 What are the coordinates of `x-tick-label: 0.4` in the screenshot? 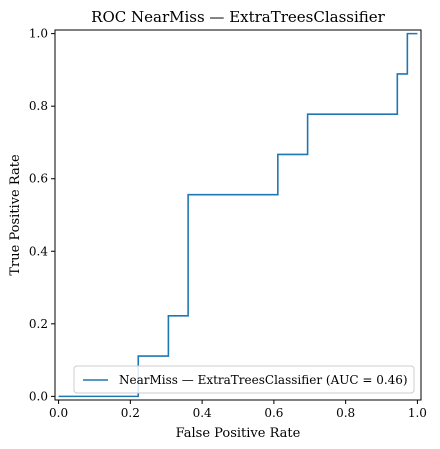 It's located at (202, 413).